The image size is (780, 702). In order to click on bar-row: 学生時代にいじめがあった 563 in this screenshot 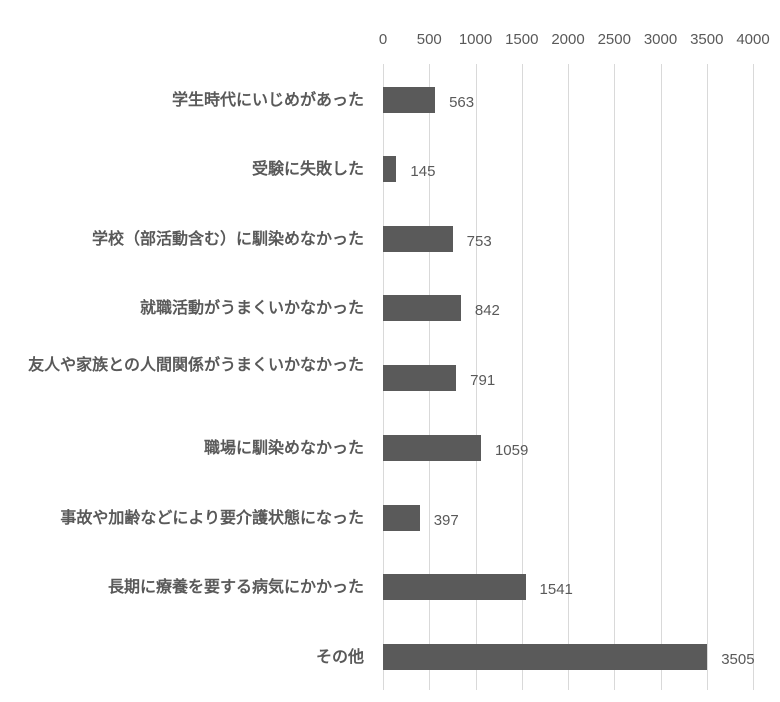, I will do `click(390, 100)`.